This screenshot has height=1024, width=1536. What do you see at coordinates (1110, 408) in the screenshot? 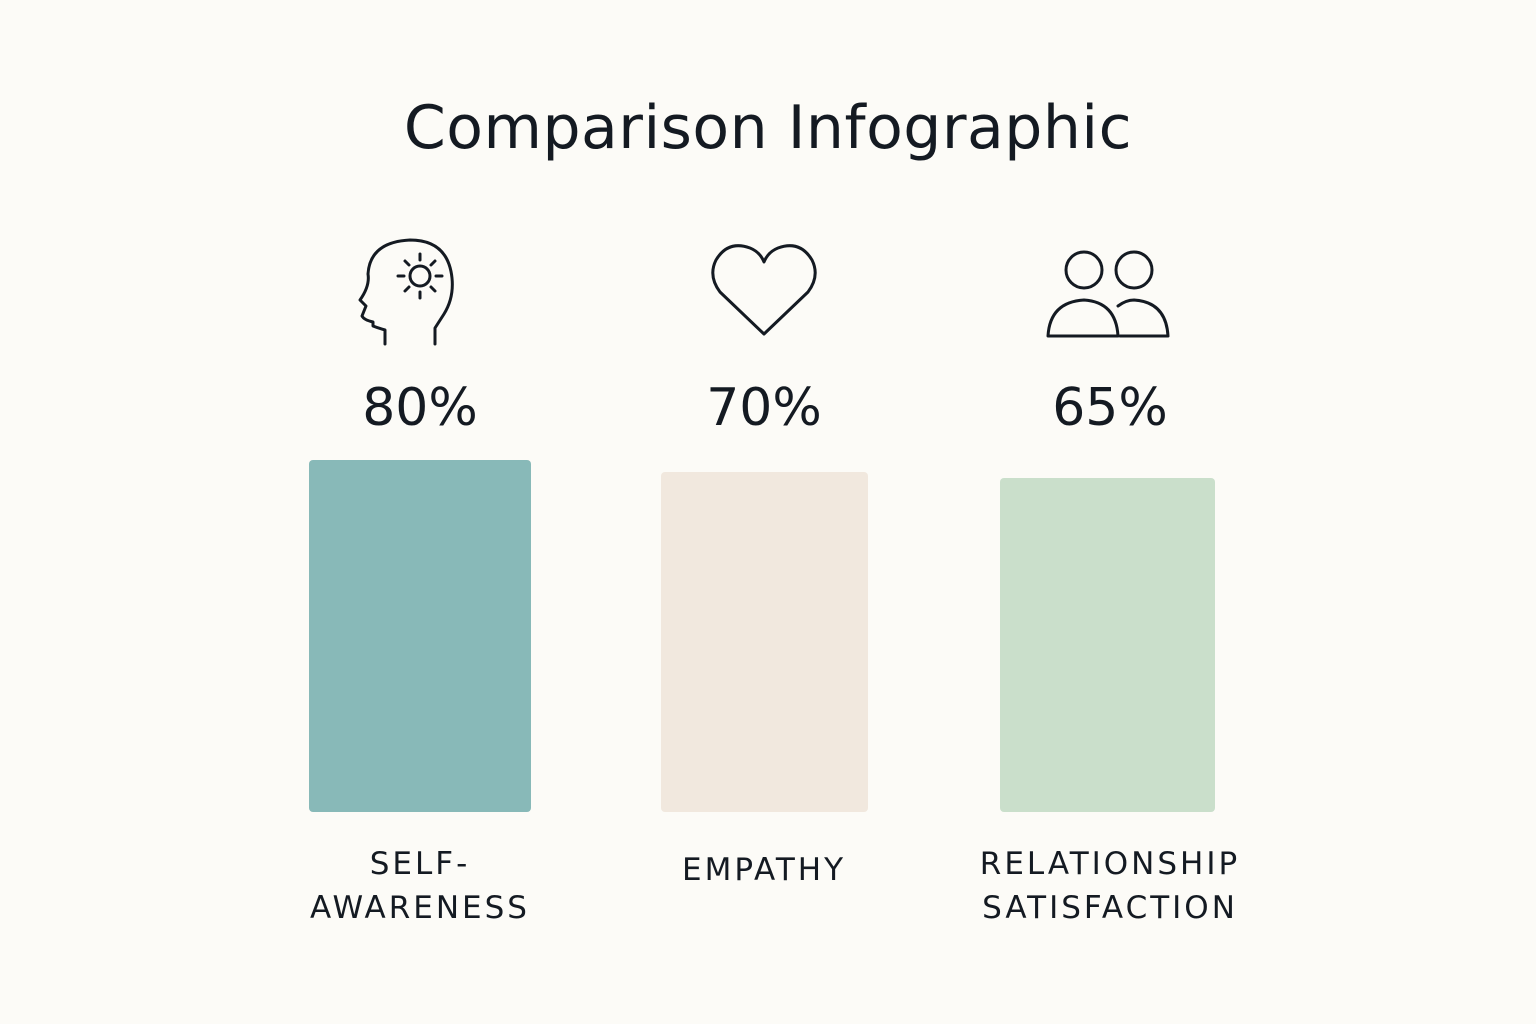
I see `bar-value-label: 65%` at bounding box center [1110, 408].